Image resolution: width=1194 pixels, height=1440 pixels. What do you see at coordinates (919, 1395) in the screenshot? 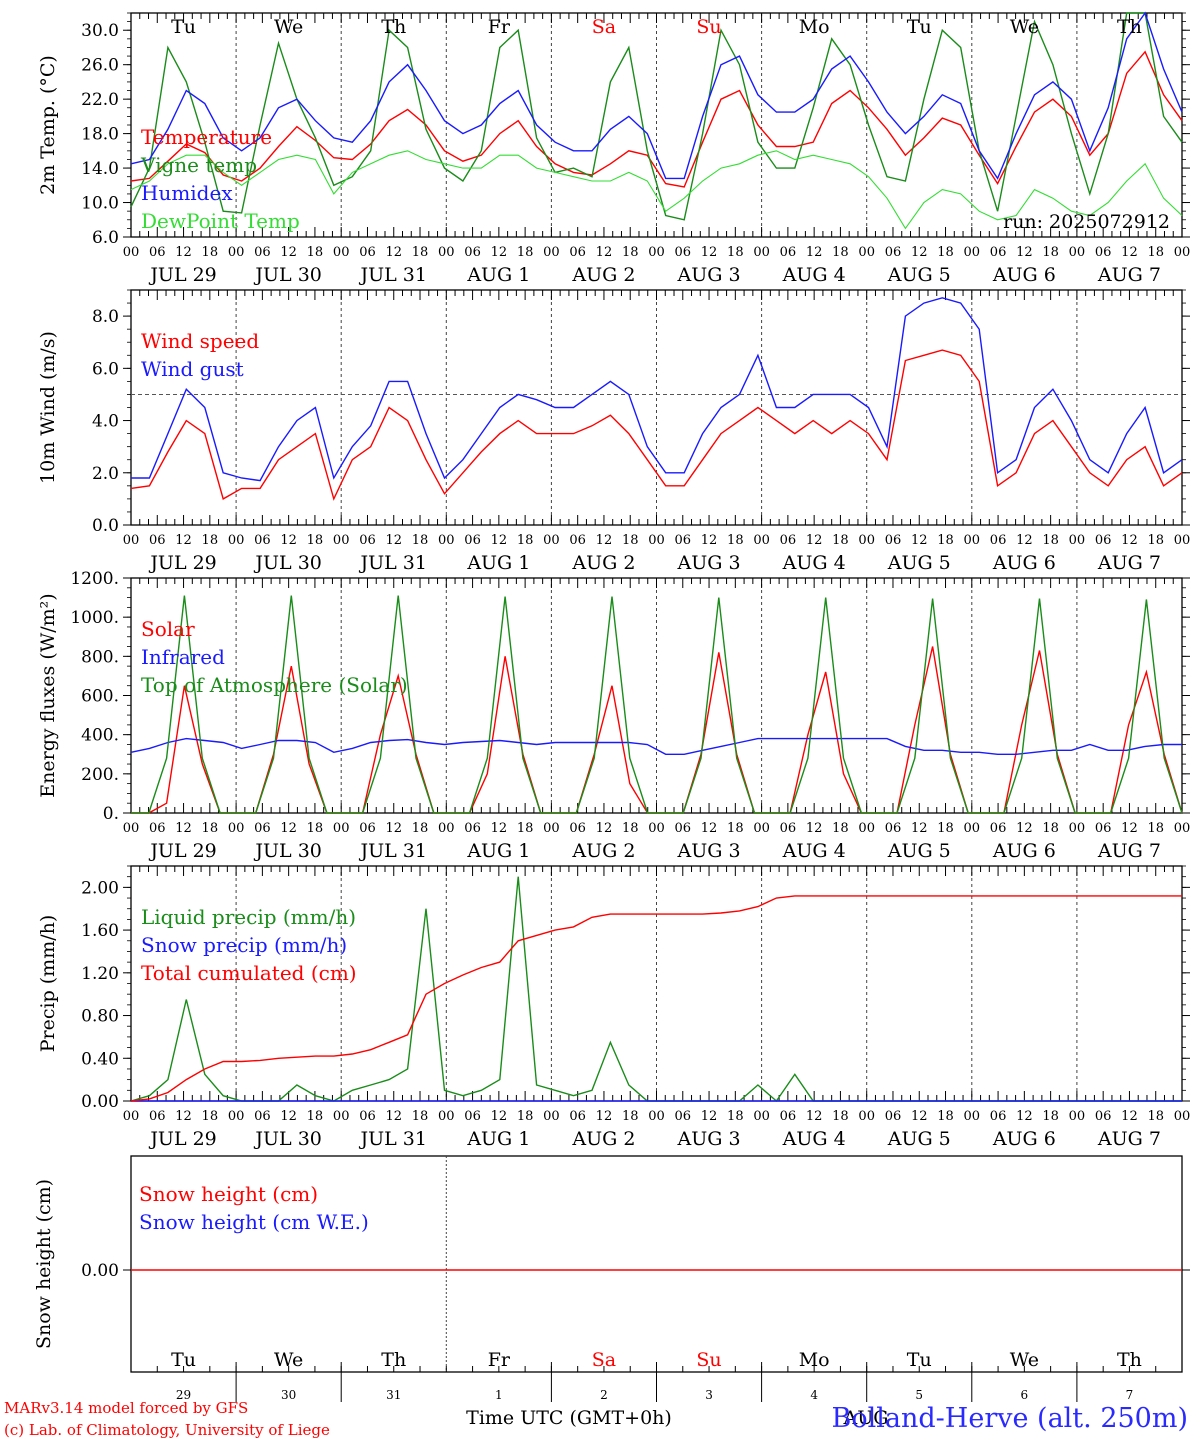
I see `day-number: 5` at bounding box center [919, 1395].